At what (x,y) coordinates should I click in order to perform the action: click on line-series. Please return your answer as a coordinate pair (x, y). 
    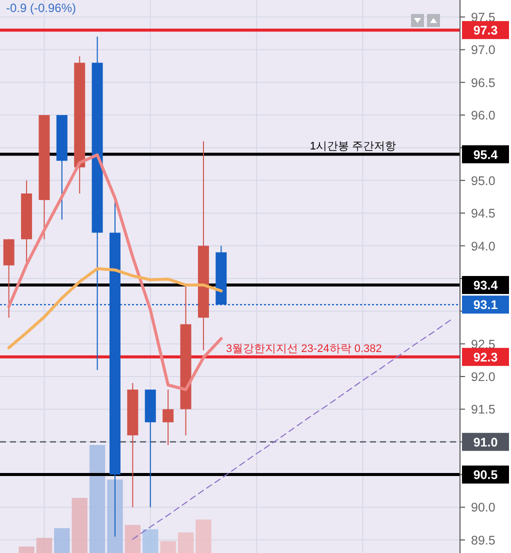
    Looking at the image, I should click on (115, 308).